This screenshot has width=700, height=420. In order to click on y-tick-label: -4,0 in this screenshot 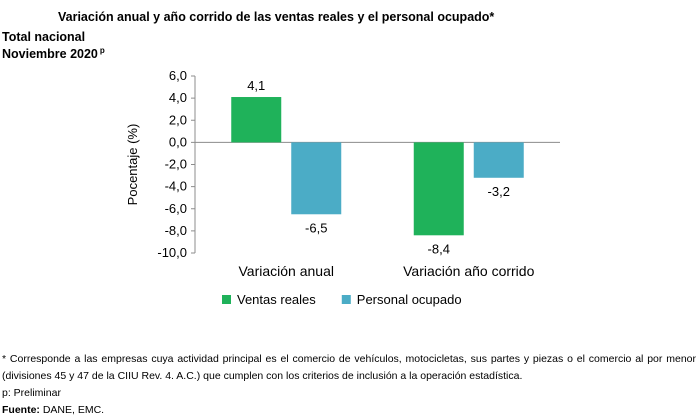, I will do `click(176, 186)`.